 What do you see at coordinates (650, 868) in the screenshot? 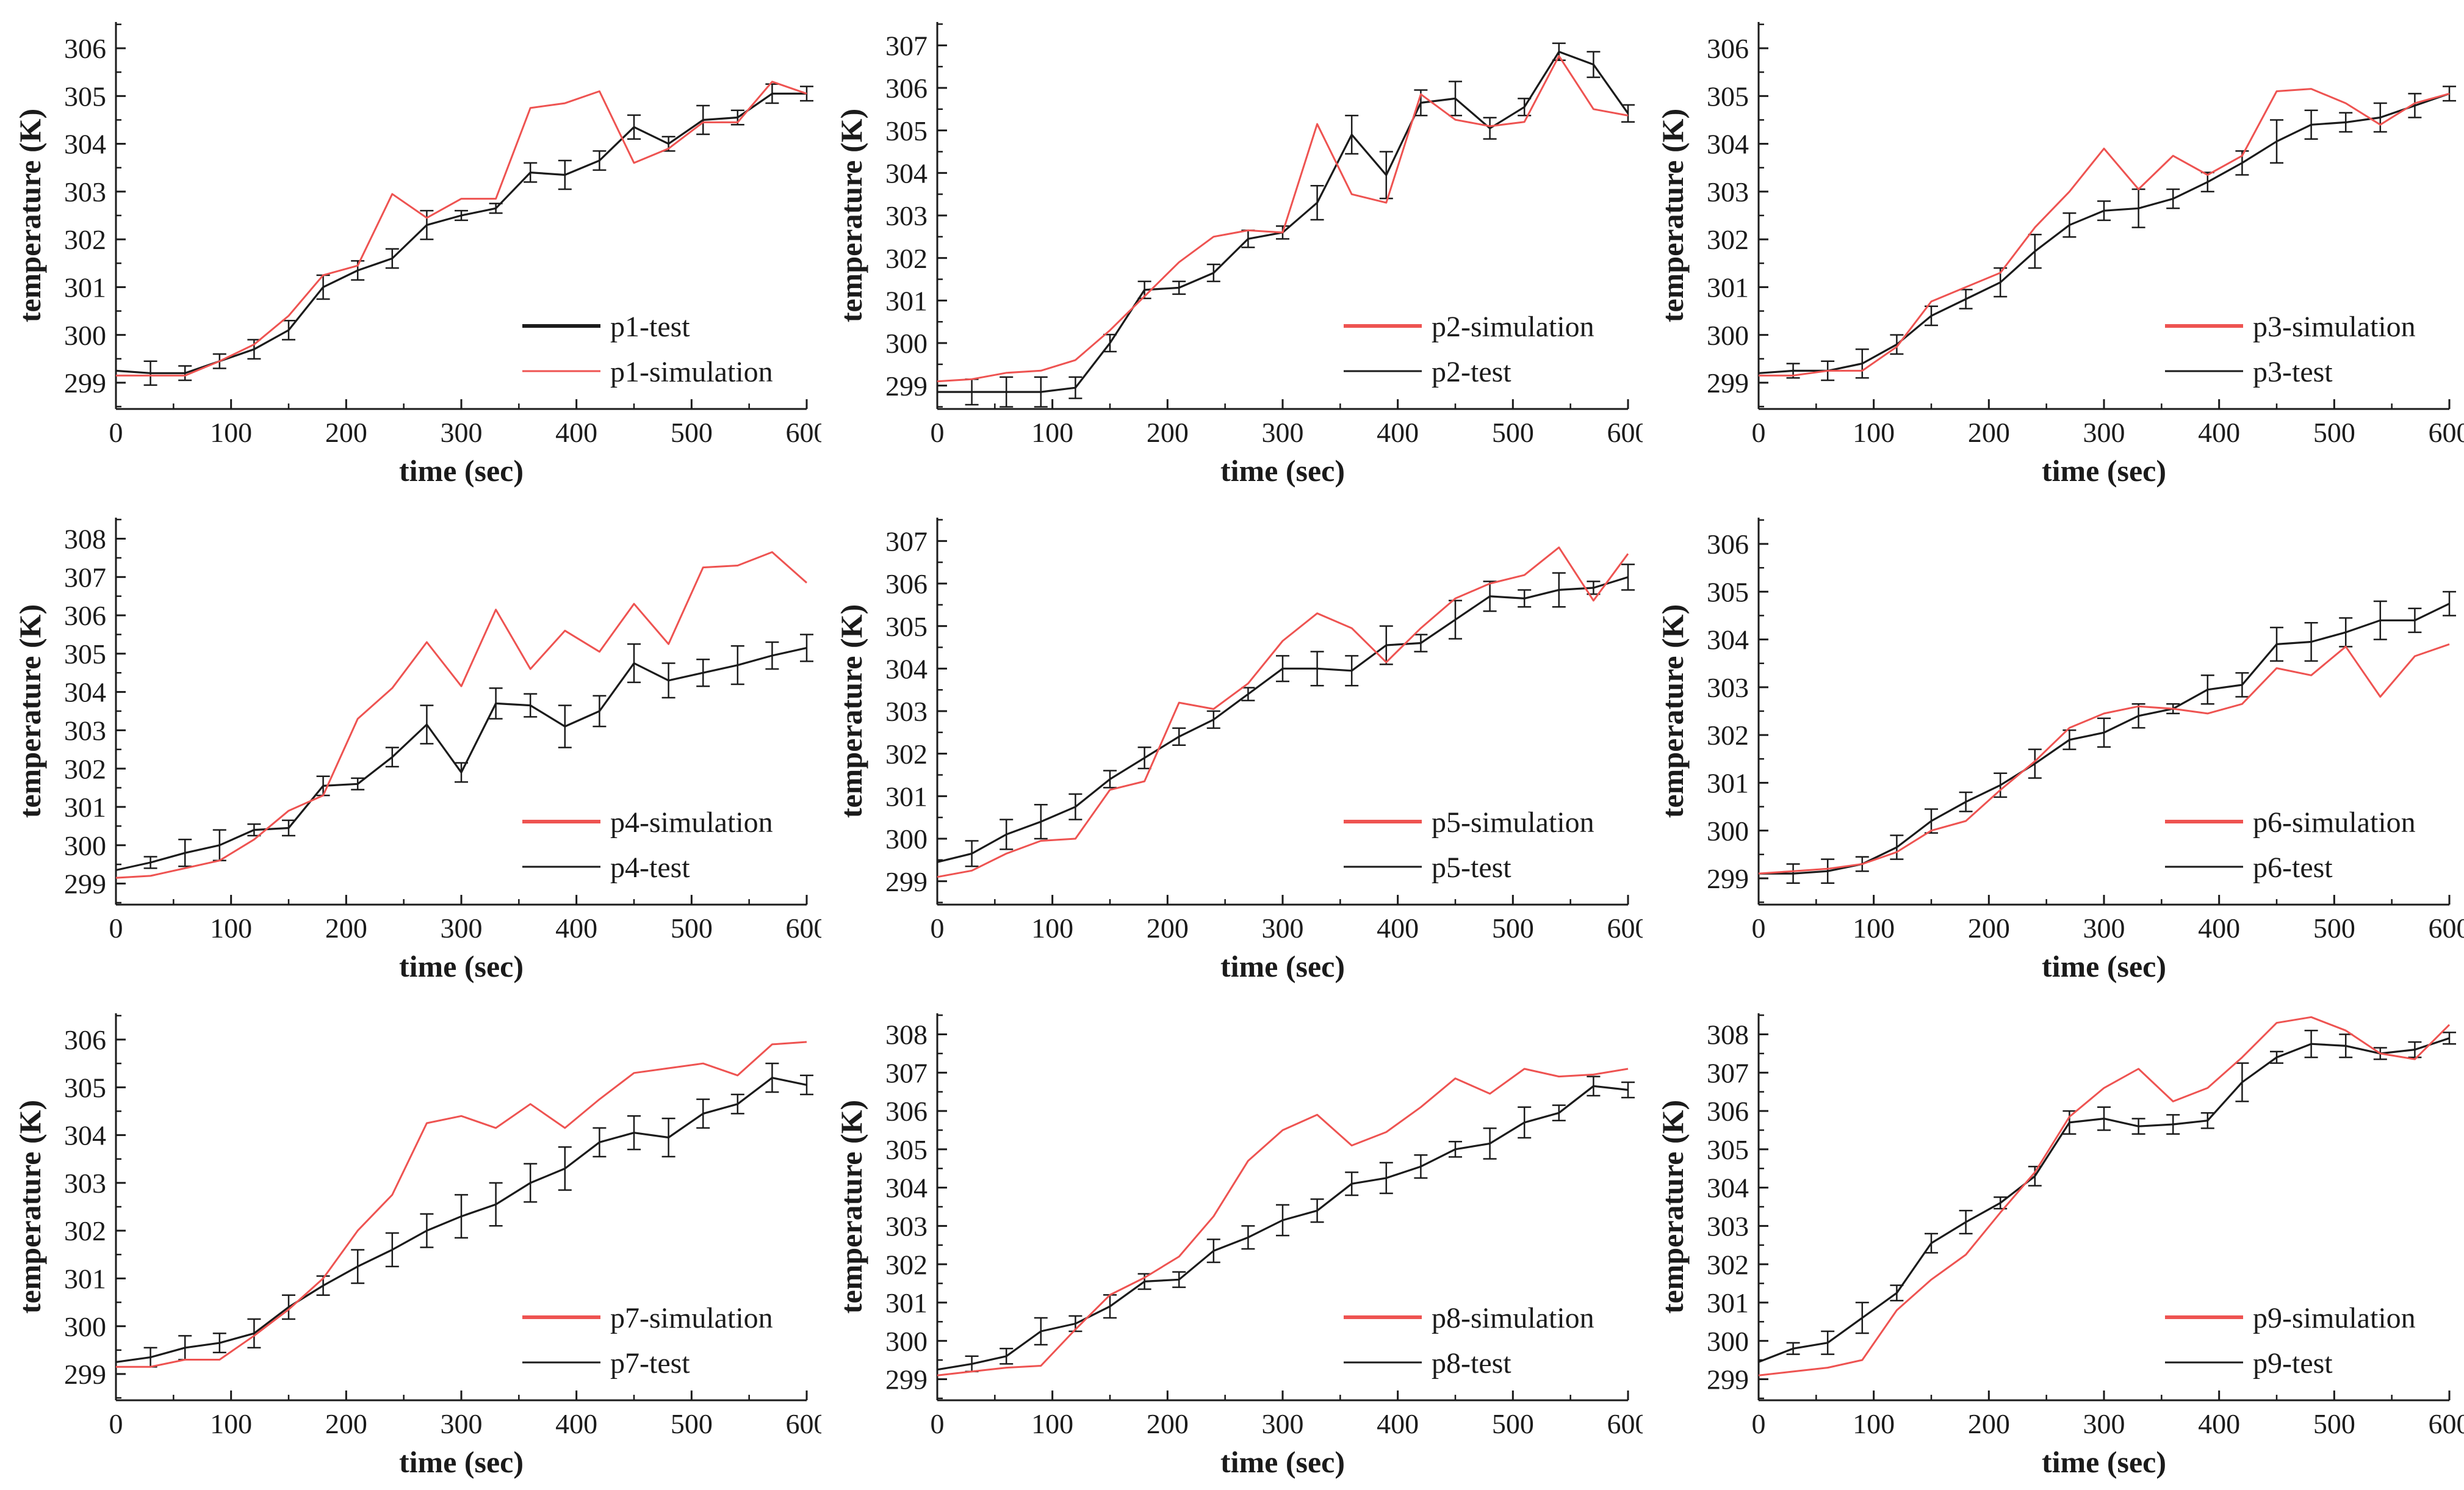
I see `legend-label: p4-test` at bounding box center [650, 868].